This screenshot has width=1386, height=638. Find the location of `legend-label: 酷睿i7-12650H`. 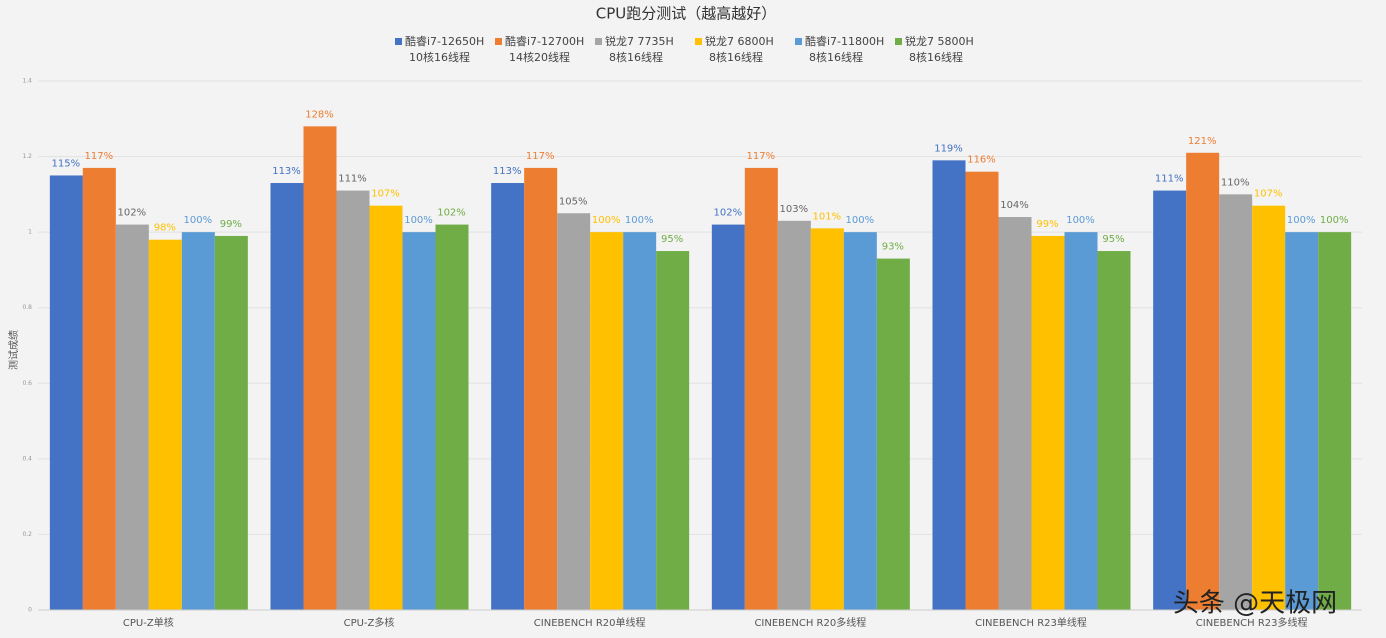

legend-label: 酷睿i7-12650H is located at coordinates (444, 41).